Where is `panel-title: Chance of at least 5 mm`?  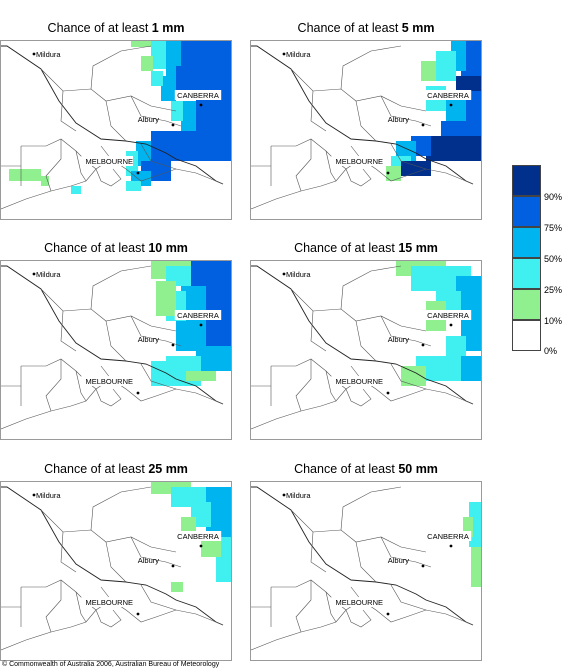
panel-title: Chance of at least 5 mm is located at coordinates (366, 28).